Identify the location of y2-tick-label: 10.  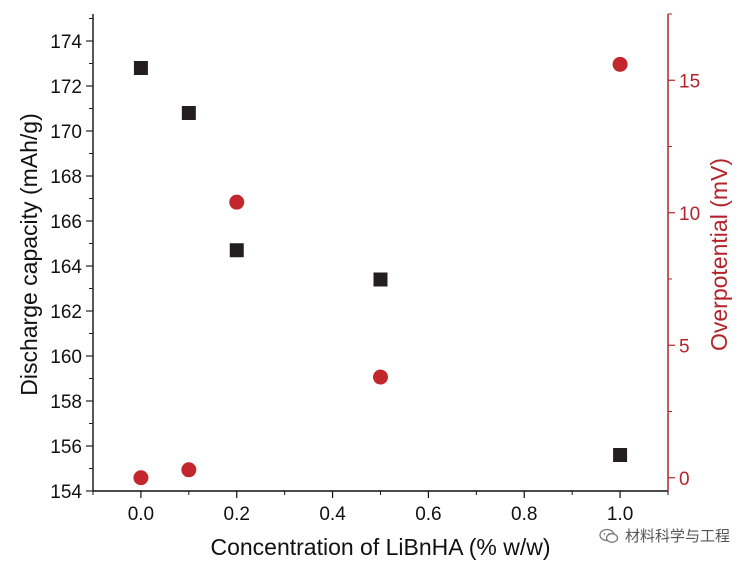
(689, 214).